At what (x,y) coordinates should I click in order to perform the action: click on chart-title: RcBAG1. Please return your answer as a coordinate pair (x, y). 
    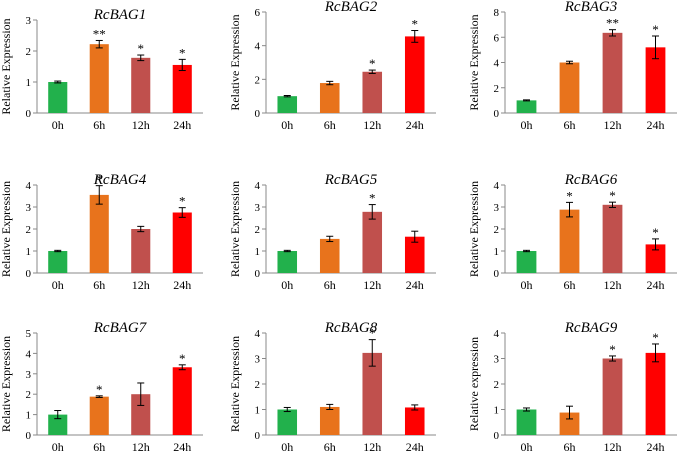
    Looking at the image, I should click on (119, 15).